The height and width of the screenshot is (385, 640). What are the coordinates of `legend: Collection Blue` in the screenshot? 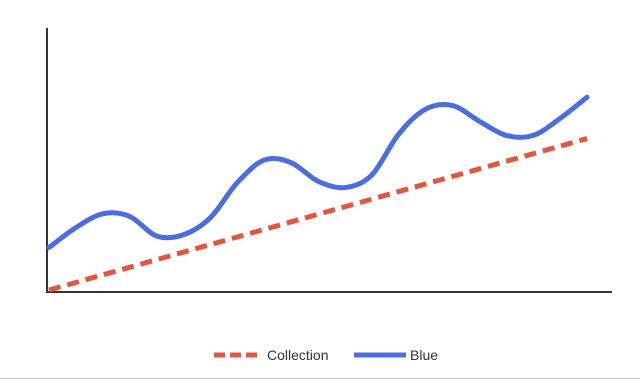 It's located at (326, 355).